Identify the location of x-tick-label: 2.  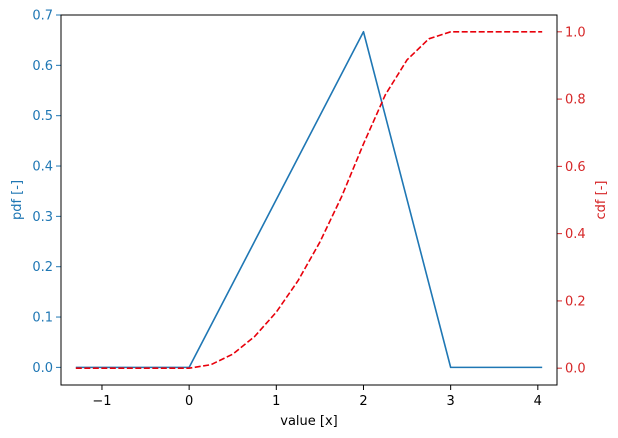
(363, 401).